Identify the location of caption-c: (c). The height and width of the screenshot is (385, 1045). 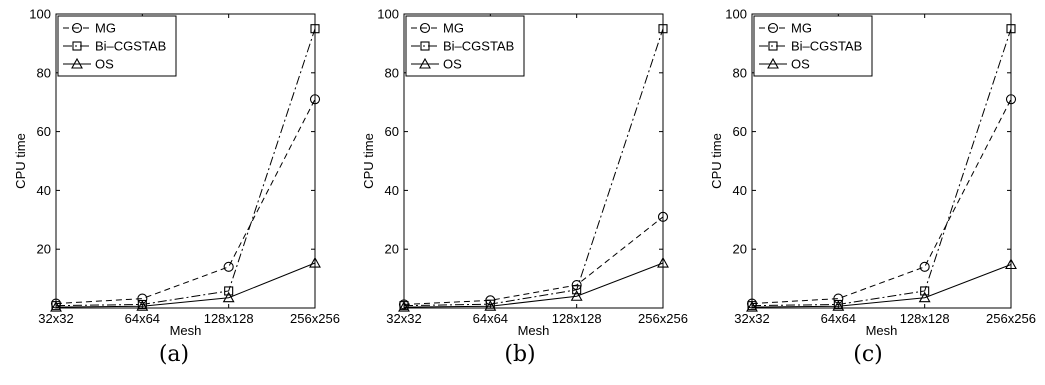
(868, 354).